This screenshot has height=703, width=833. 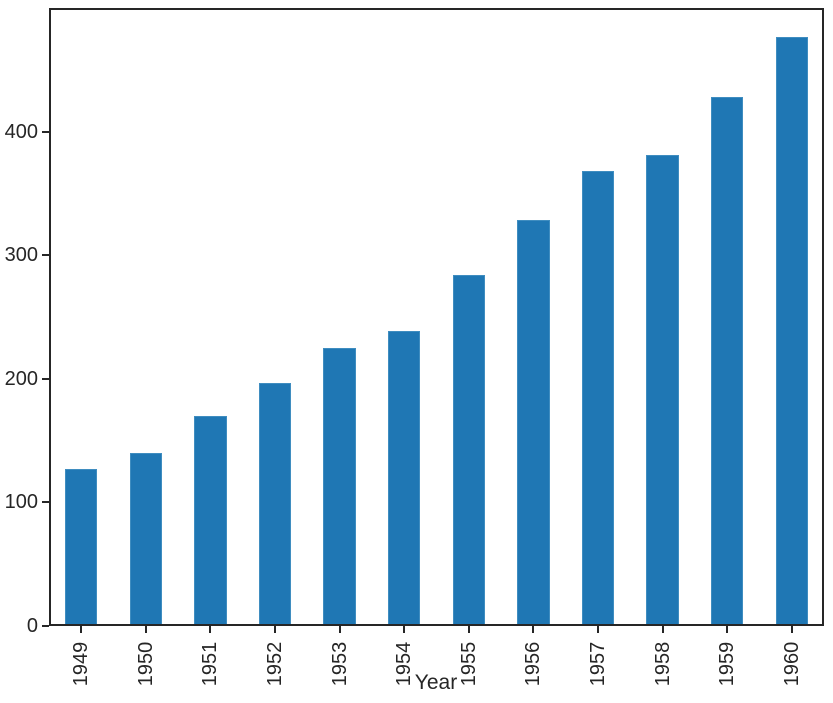 I want to click on x-tick-label: 1955, so click(x=468, y=664).